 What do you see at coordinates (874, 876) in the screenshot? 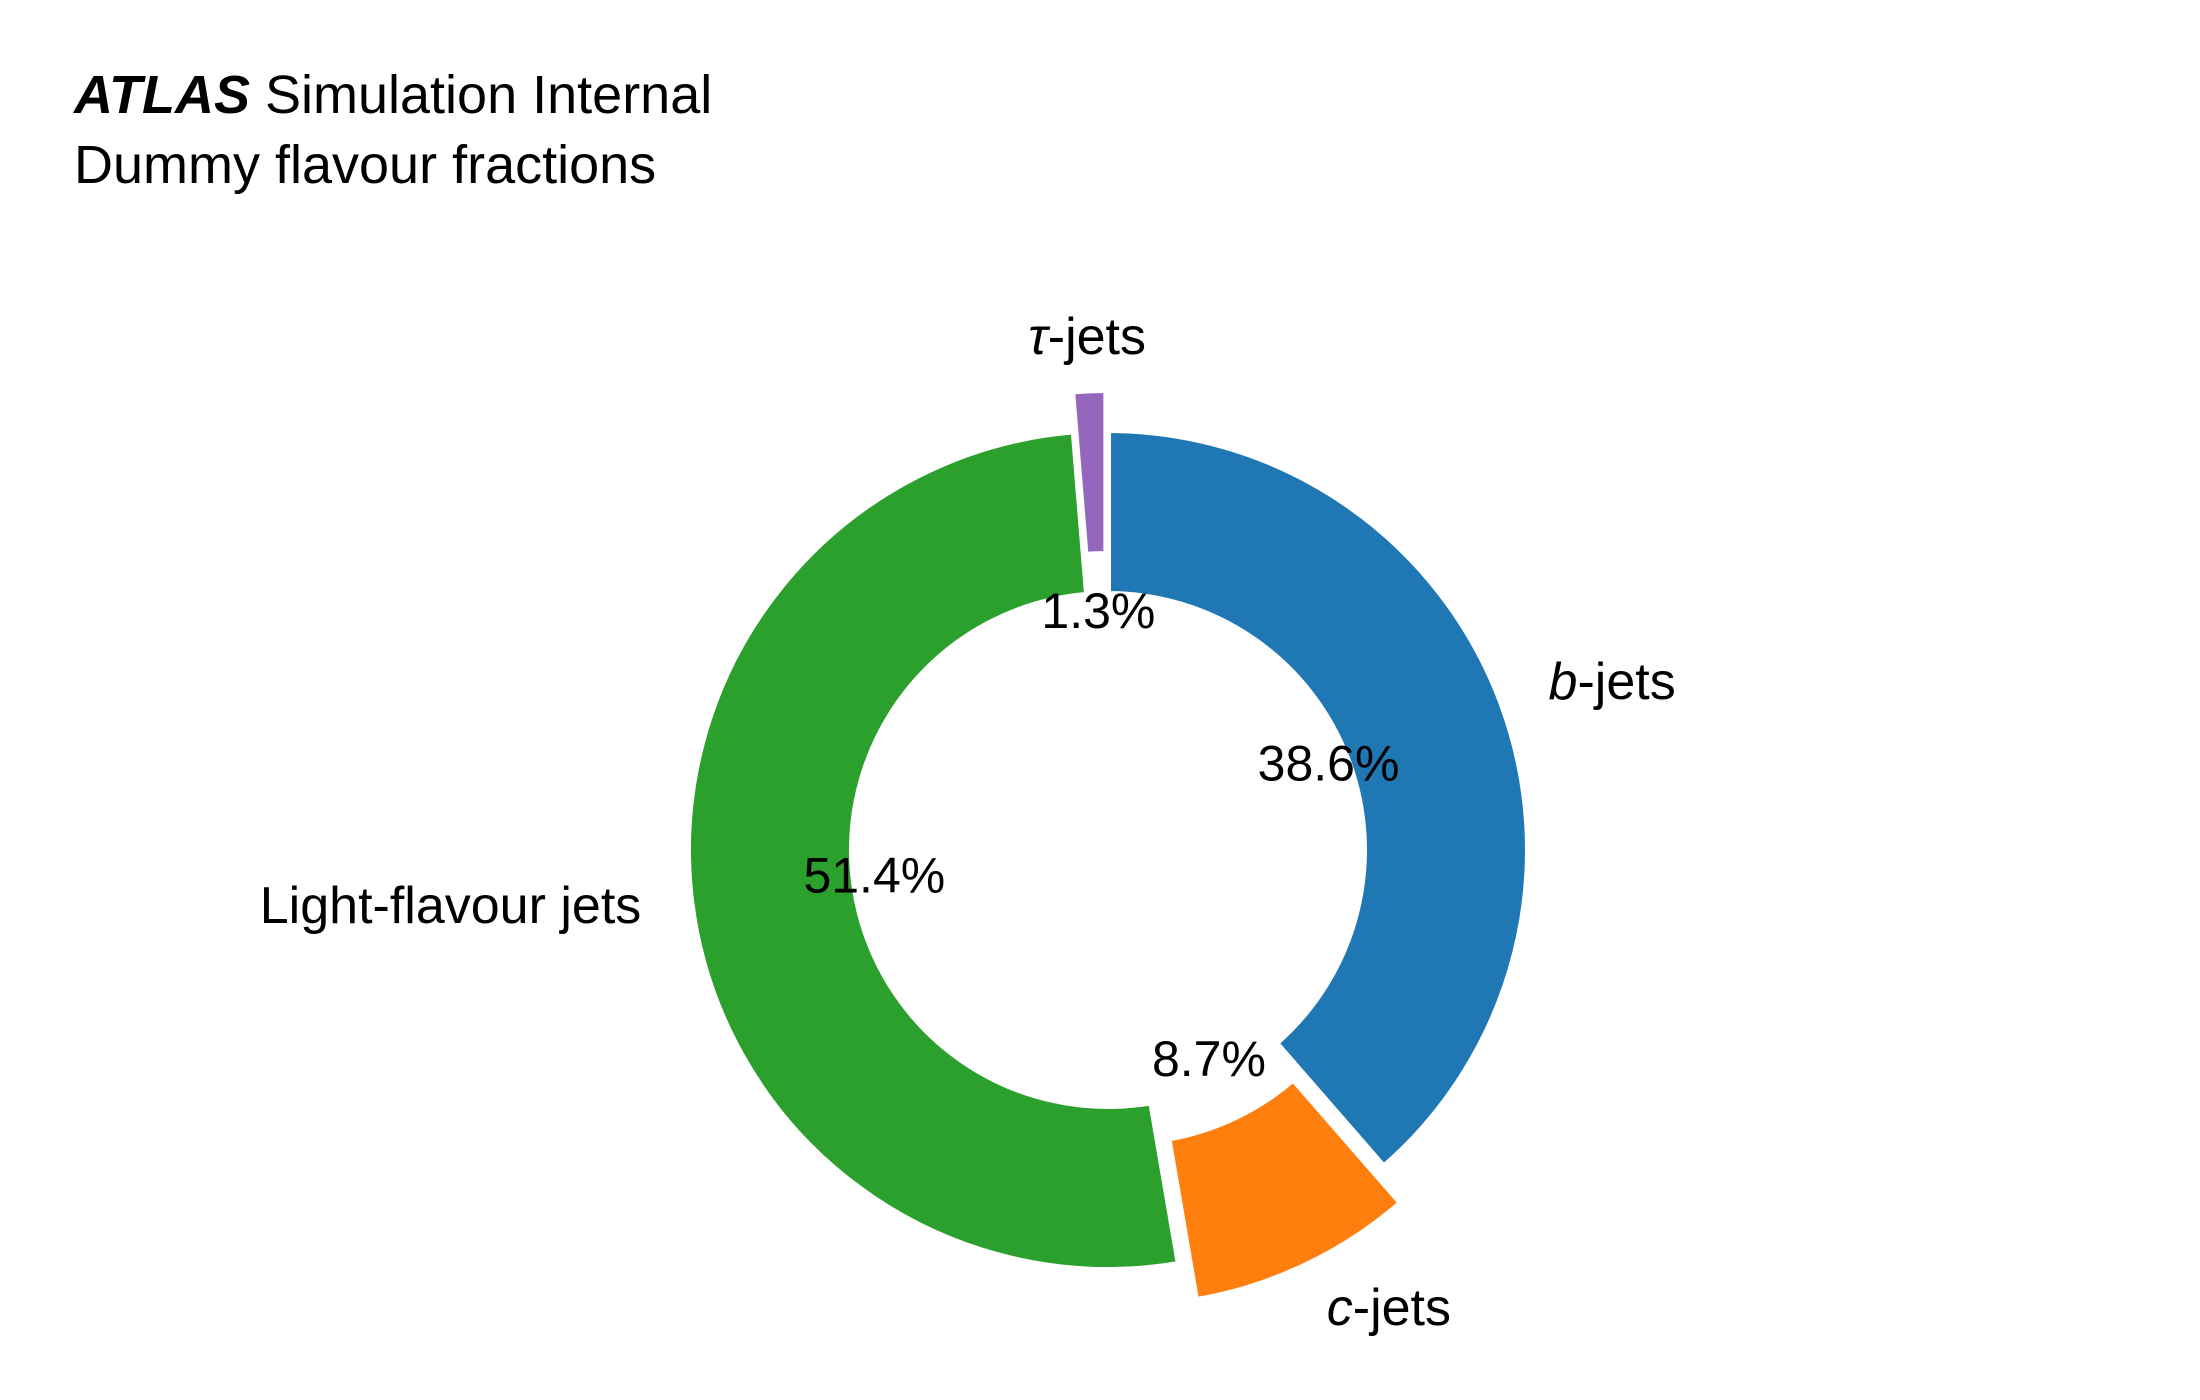
I see `percentage-label-2: 51.4%` at bounding box center [874, 876].